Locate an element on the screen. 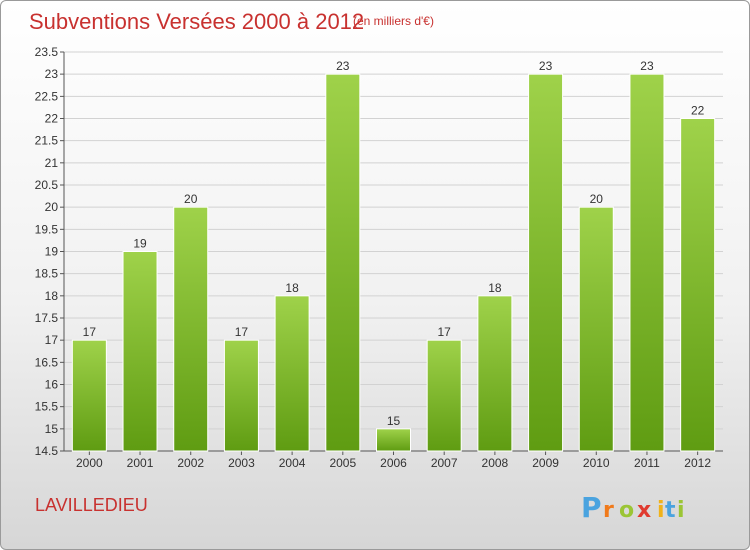 The height and width of the screenshot is (550, 750). x-tick-label: 2002 is located at coordinates (190, 463).